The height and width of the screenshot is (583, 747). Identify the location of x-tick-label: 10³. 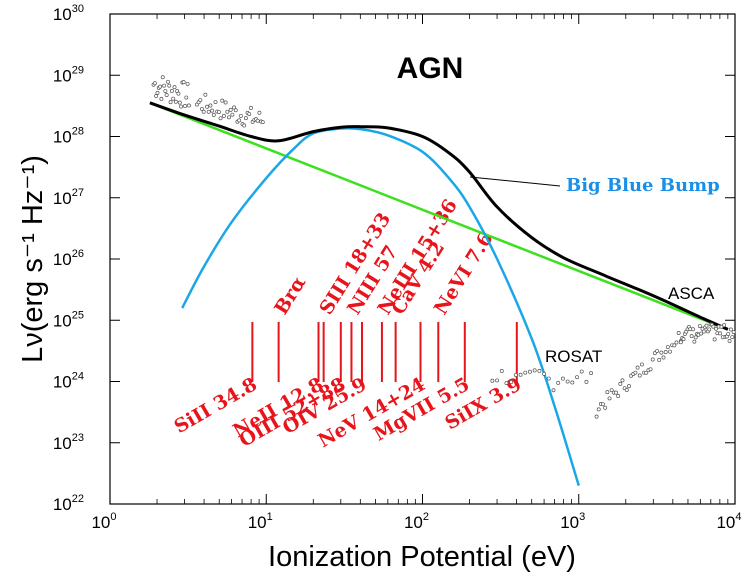
(572, 521).